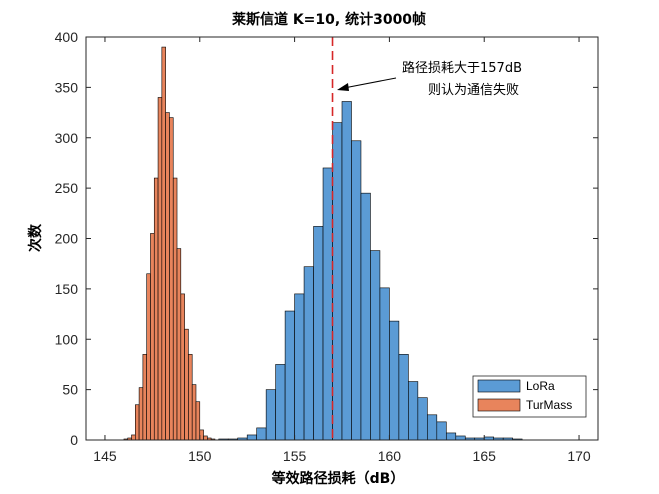 The width and height of the screenshot is (659, 494). I want to click on x-tick-label: 145, so click(105, 456).